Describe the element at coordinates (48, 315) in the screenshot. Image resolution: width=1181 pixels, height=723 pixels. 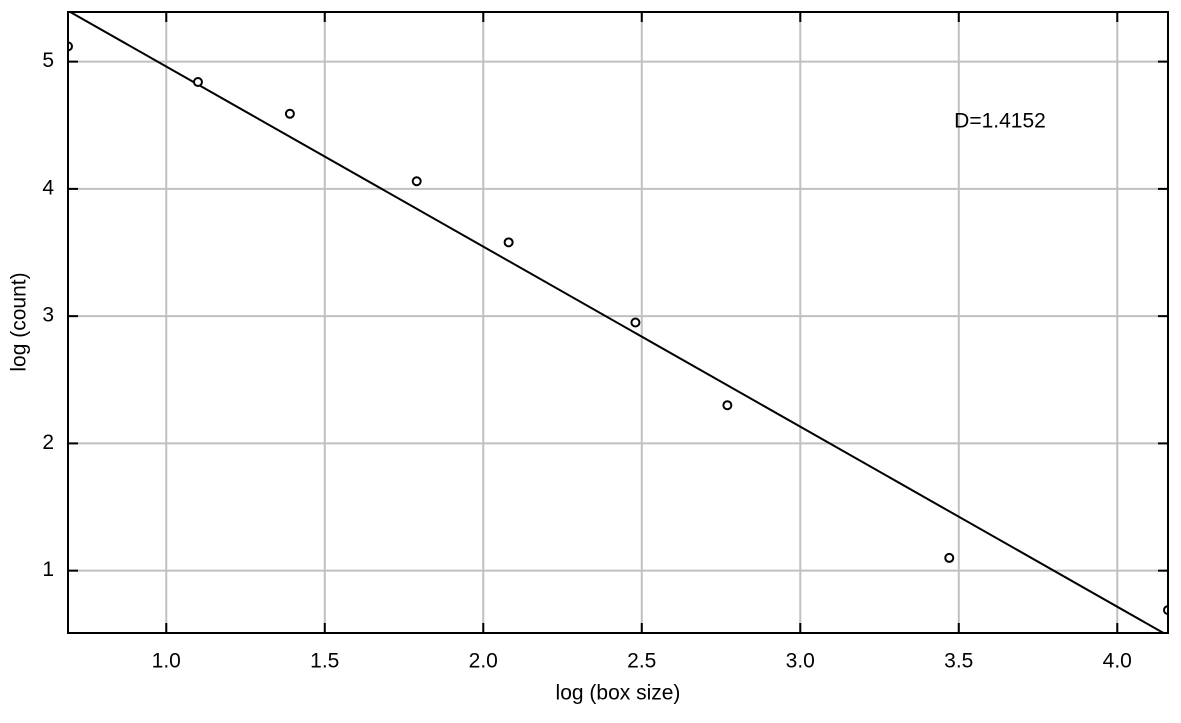
I see `y-tick-label: 3` at that location.